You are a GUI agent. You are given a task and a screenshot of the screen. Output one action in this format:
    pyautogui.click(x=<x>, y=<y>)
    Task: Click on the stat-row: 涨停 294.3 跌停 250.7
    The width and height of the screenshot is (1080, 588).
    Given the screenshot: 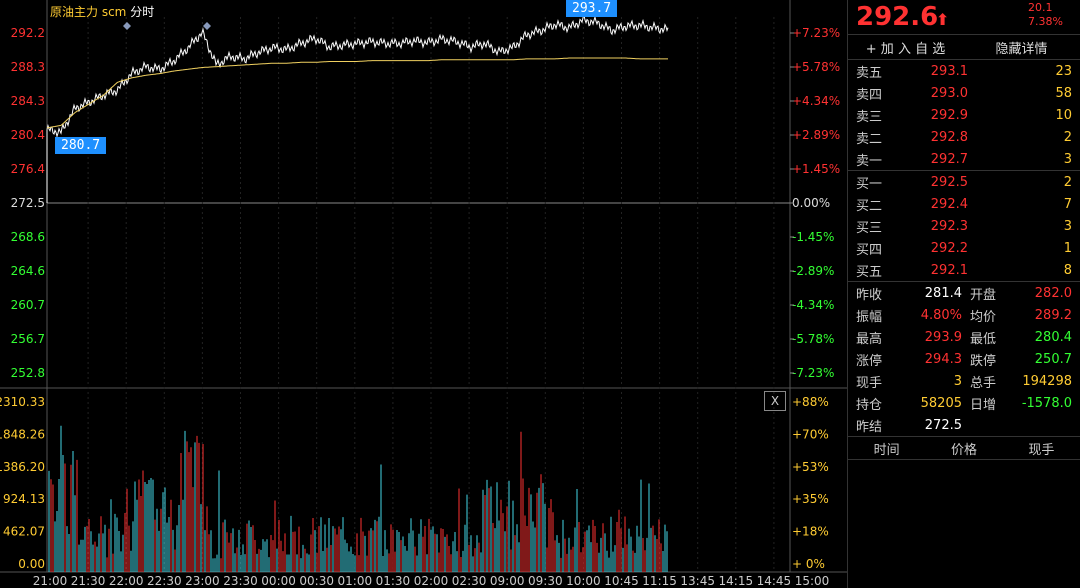 What is the action you would take?
    pyautogui.click(x=964, y=359)
    